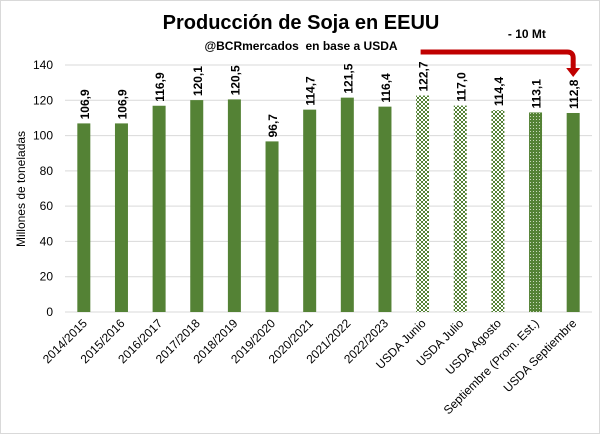  I want to click on y-tick-label: 20, so click(47, 277).